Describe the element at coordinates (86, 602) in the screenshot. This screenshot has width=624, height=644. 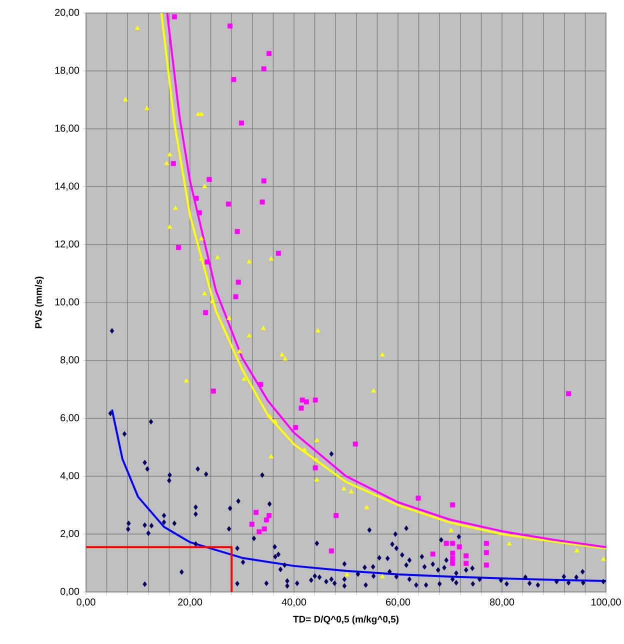
I see `x-tick-label: 0,00` at that location.